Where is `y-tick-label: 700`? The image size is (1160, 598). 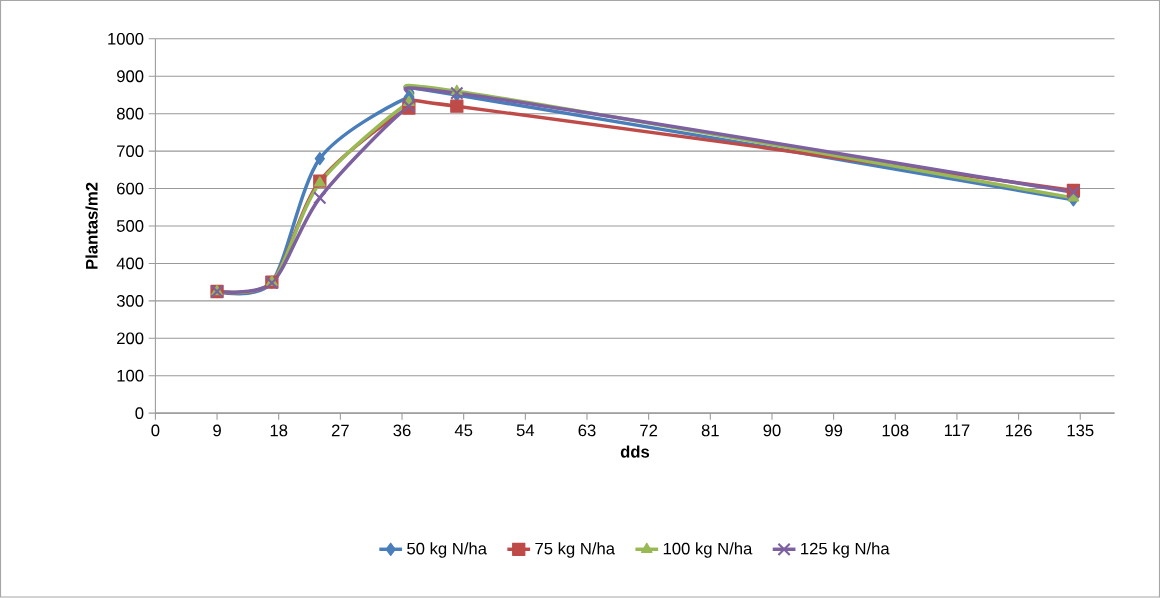 y-tick-label: 700 is located at coordinates (130, 151).